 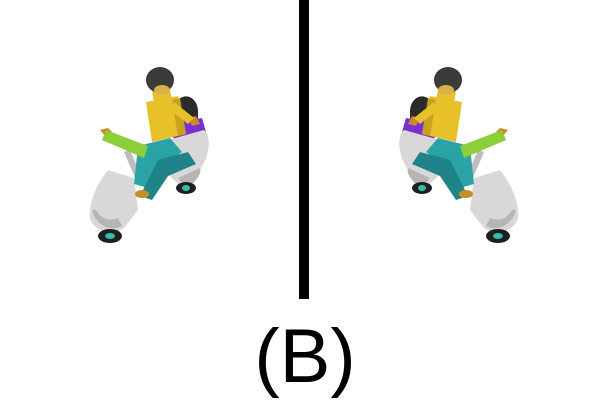 I want to click on scooter-rider-illustration, so click(x=149, y=155).